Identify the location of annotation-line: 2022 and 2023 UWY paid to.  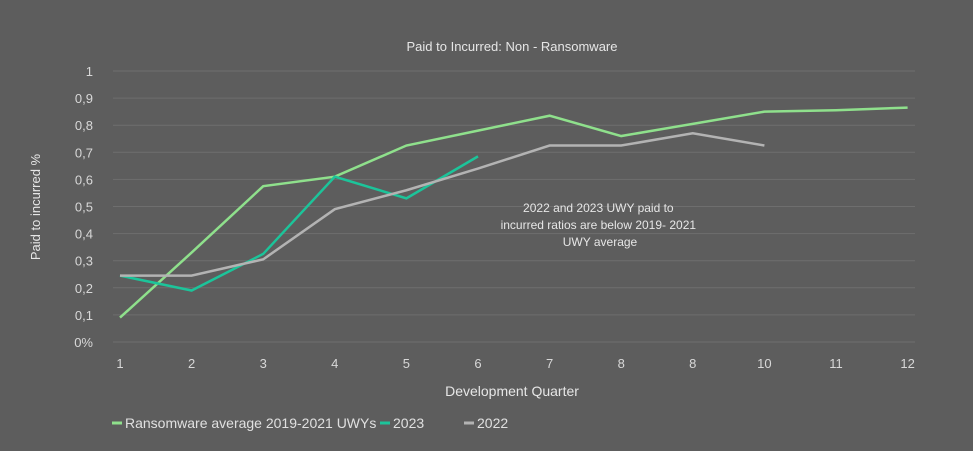
(598, 208).